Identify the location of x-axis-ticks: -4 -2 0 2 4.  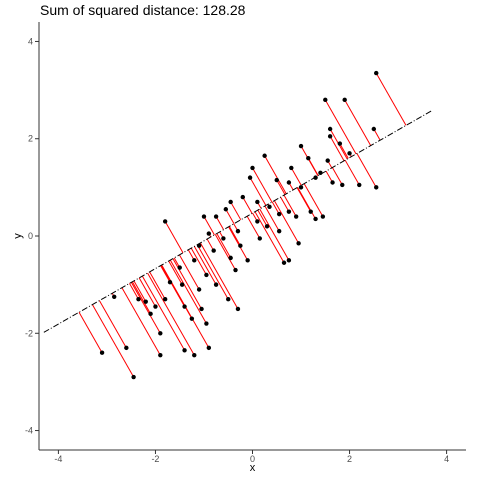
(251, 457).